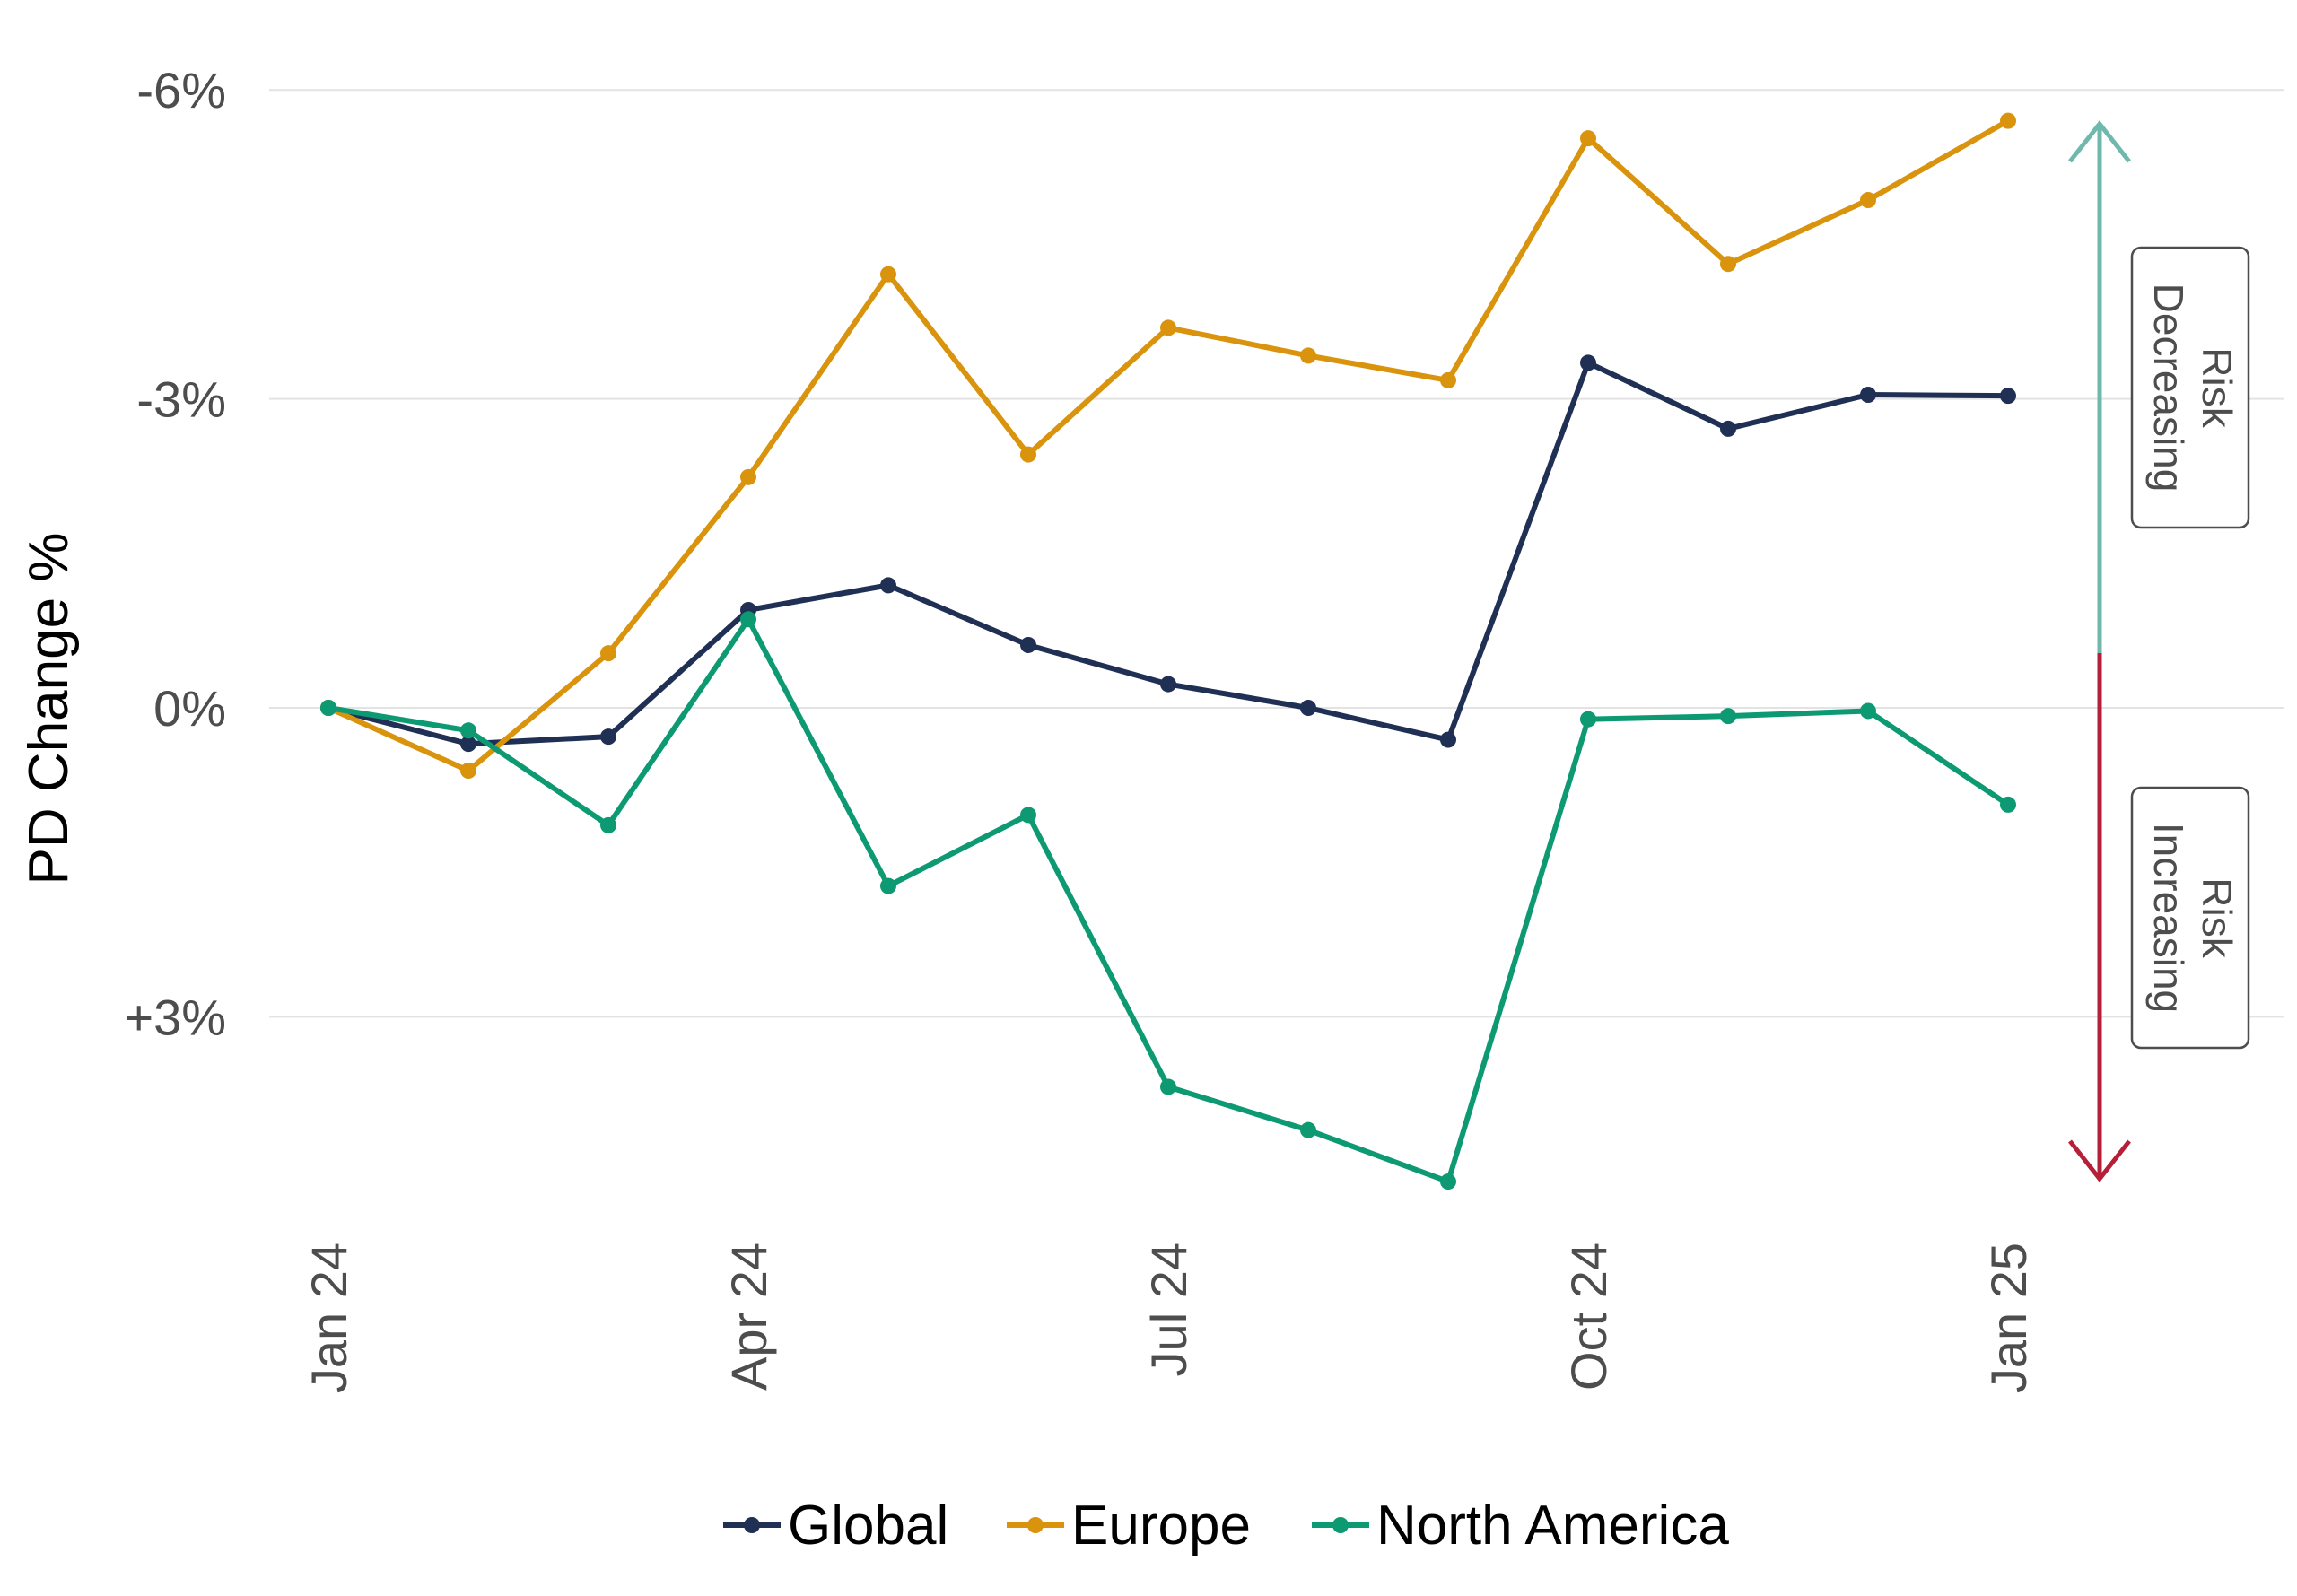  I want to click on legend-item-europe: Europe, so click(1129, 1526).